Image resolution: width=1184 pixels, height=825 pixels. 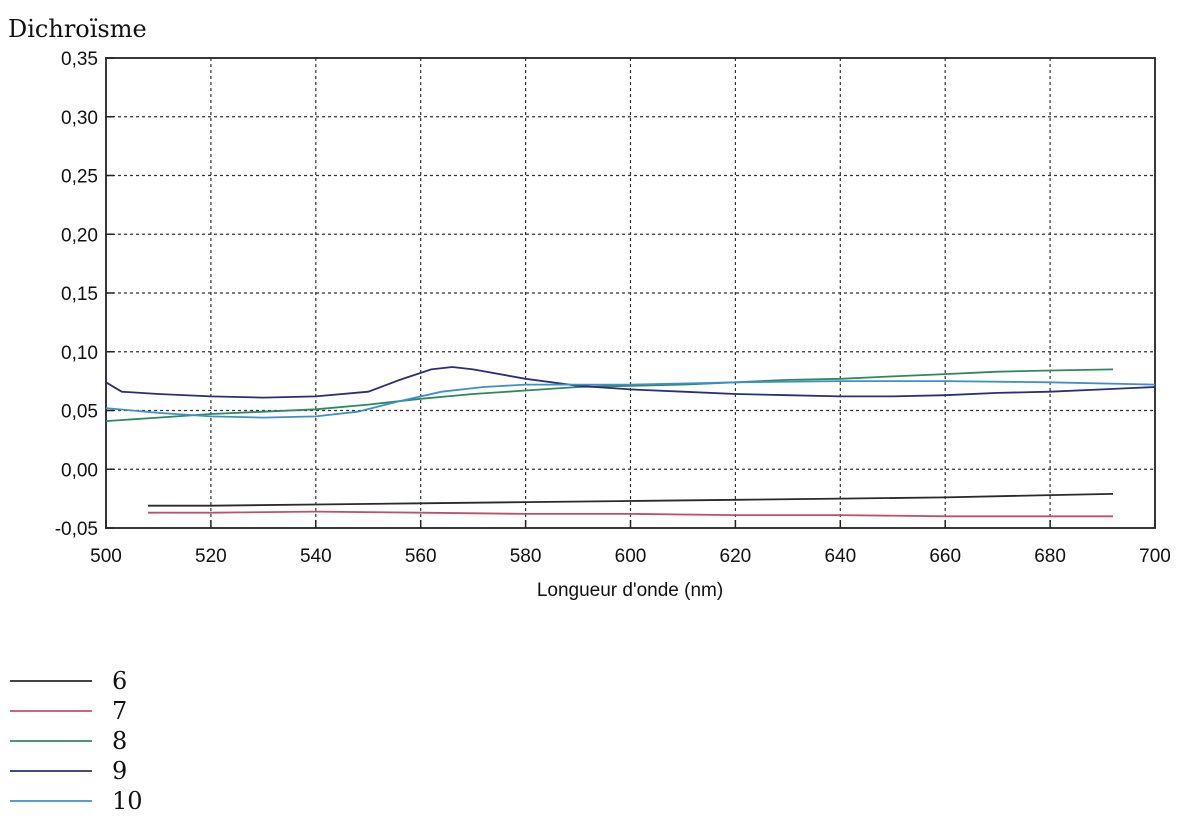 I want to click on x-tick-labels: 500 520 540 560 580 600 620 640 660 680 700, so click(x=630, y=543).